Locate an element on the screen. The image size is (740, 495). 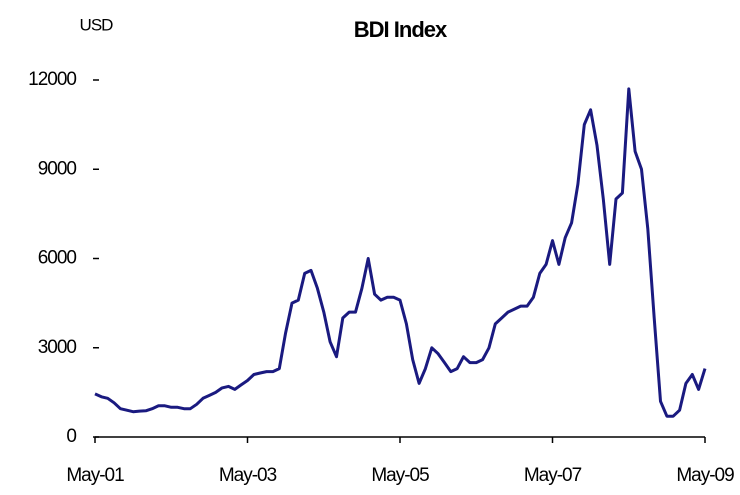
y-axis-label: USD is located at coordinates (97, 24).